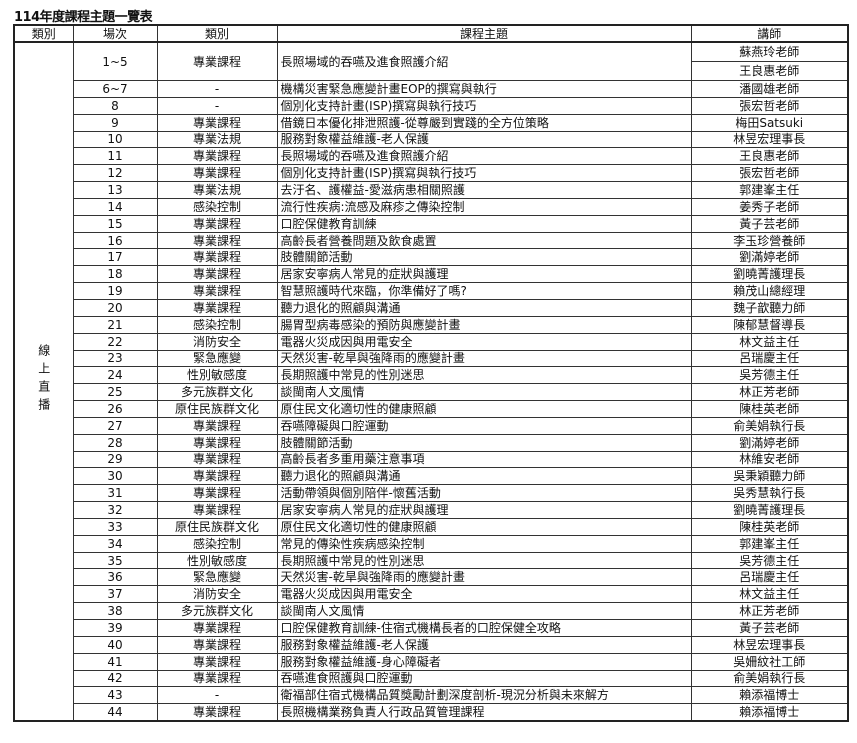  Describe the element at coordinates (484, 240) in the screenshot. I see `topic-cell: 高齡長者營養問題及飲食處置` at that location.